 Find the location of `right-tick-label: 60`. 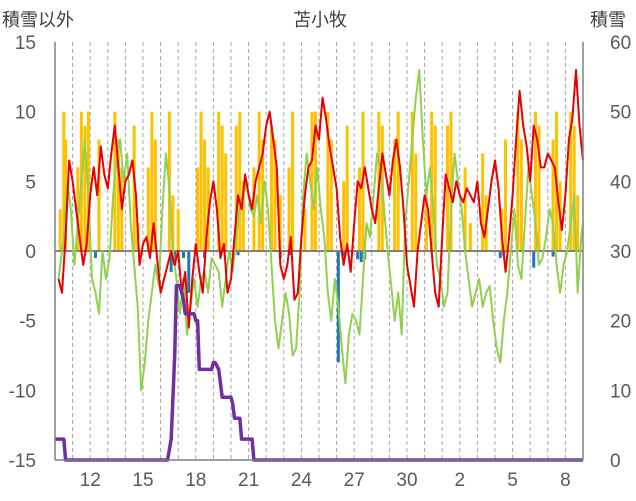

right-tick-label: 60 is located at coordinates (620, 43).